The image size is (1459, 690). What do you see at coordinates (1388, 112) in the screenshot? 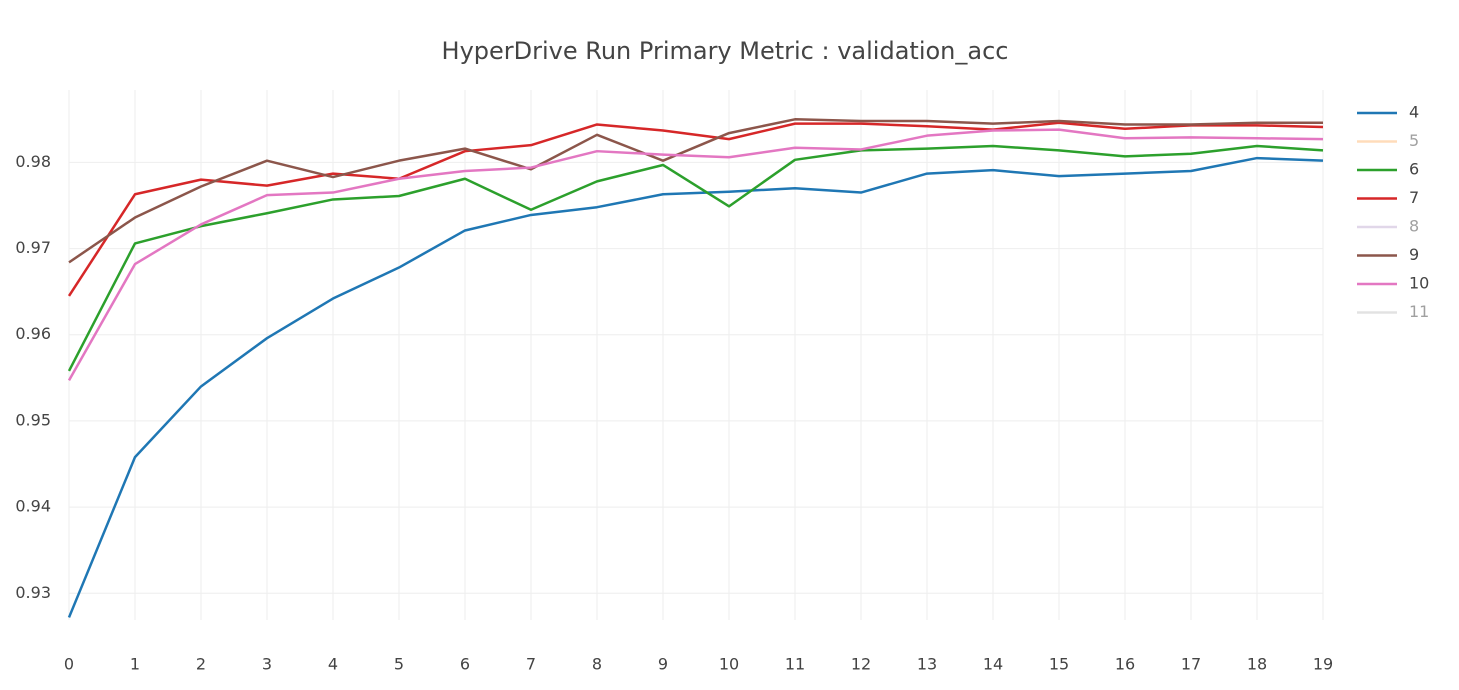
I see `legend-item: 4` at bounding box center [1388, 112].